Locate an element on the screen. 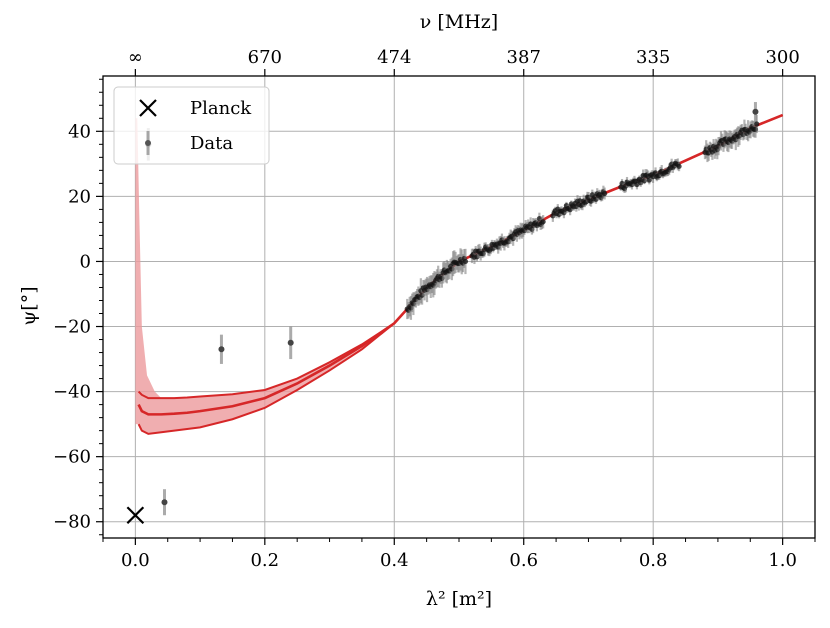  y-tick-label: 0 is located at coordinates (85, 261).